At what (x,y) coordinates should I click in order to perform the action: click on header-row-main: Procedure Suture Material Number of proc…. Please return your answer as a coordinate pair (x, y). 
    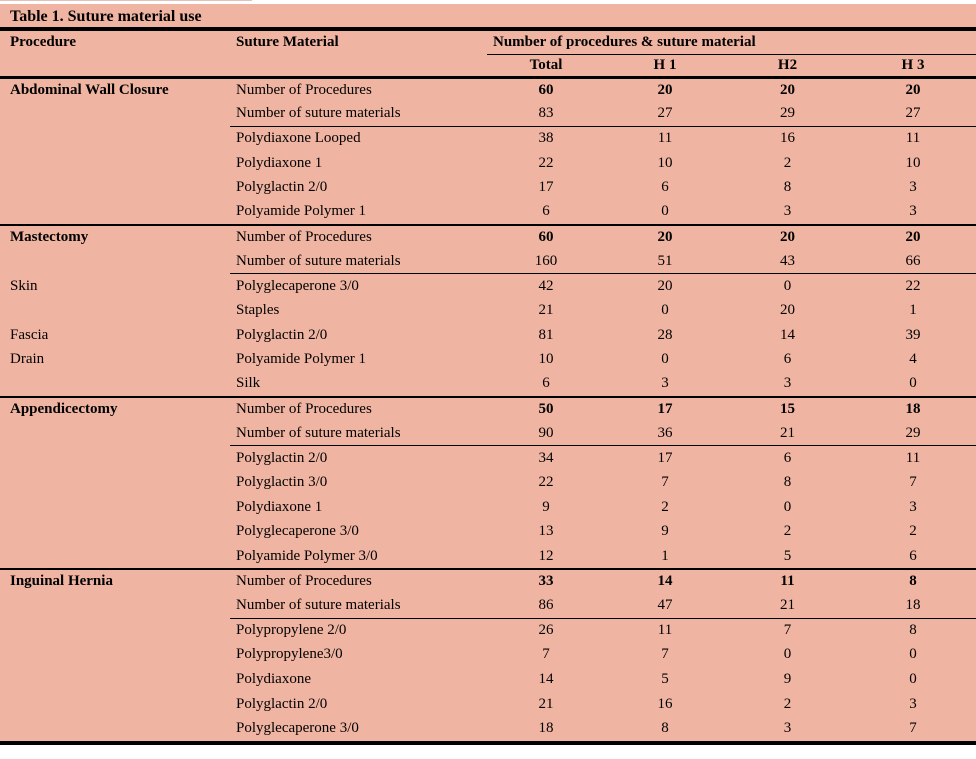
    Looking at the image, I should click on (488, 55).